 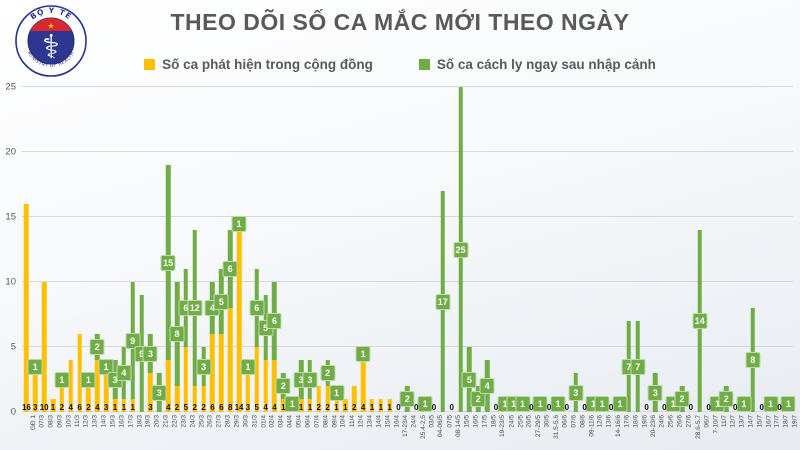 I want to click on x-tick-label: 04-06/5, so click(x=441, y=426).